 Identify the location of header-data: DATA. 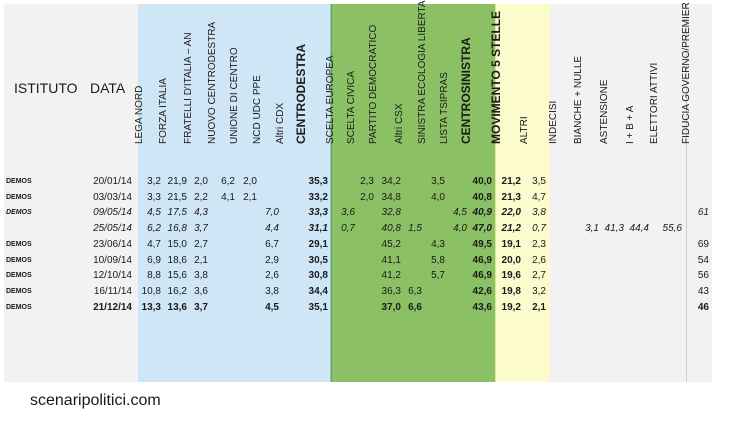
(108, 88).